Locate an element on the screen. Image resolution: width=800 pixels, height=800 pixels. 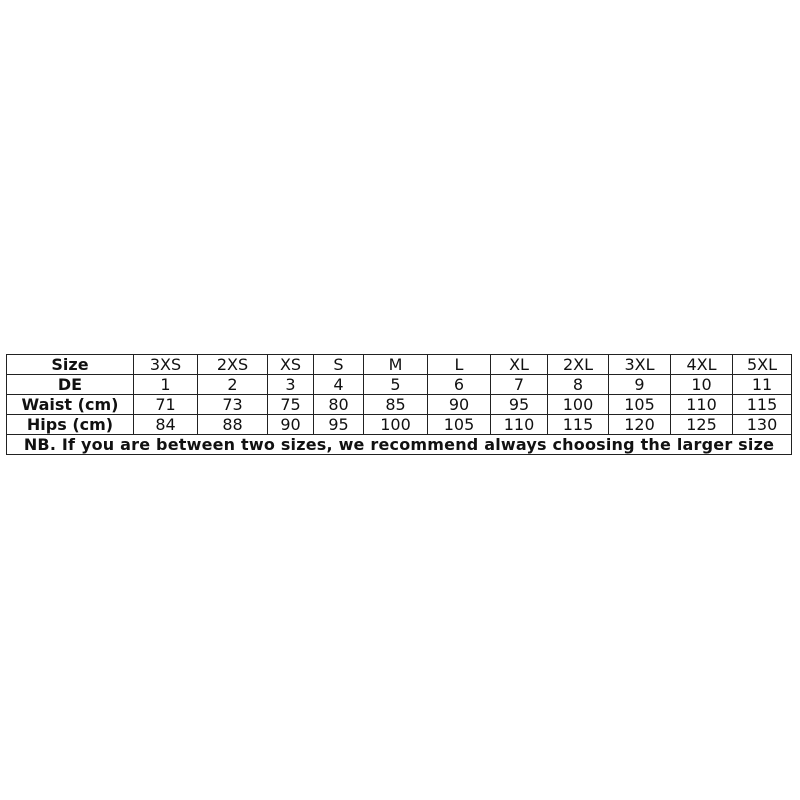
table-cell: 125 is located at coordinates (701, 424).